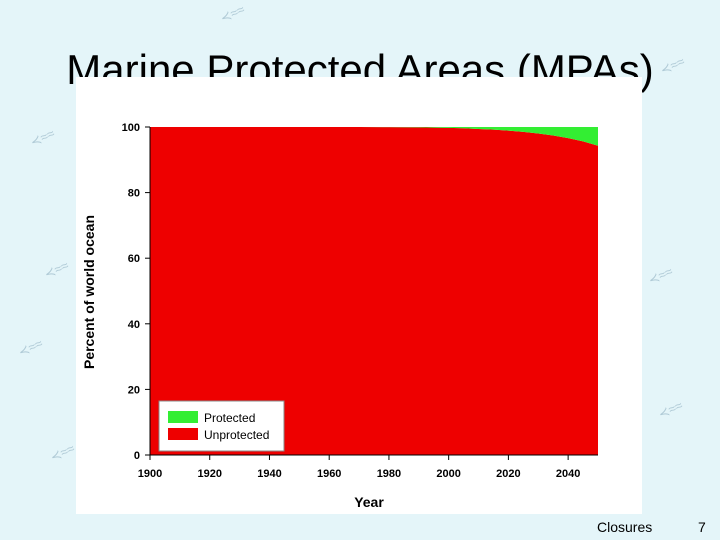 This screenshot has width=720, height=540. What do you see at coordinates (625, 527) in the screenshot?
I see `footer-label: Closures` at bounding box center [625, 527].